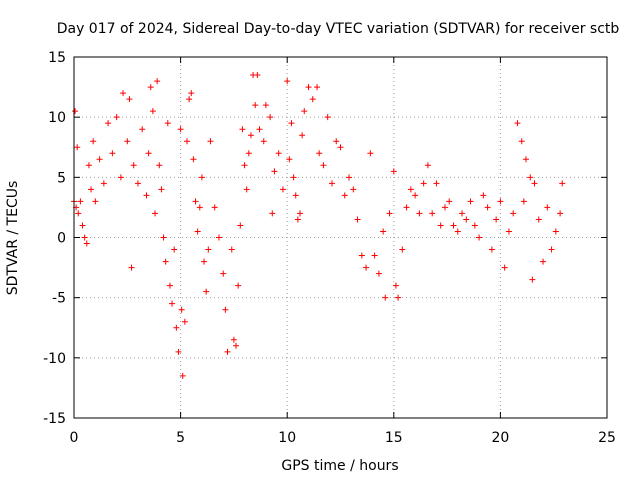 This screenshot has width=640, height=480. What do you see at coordinates (287, 438) in the screenshot?
I see `x-tick-label: 10` at bounding box center [287, 438].